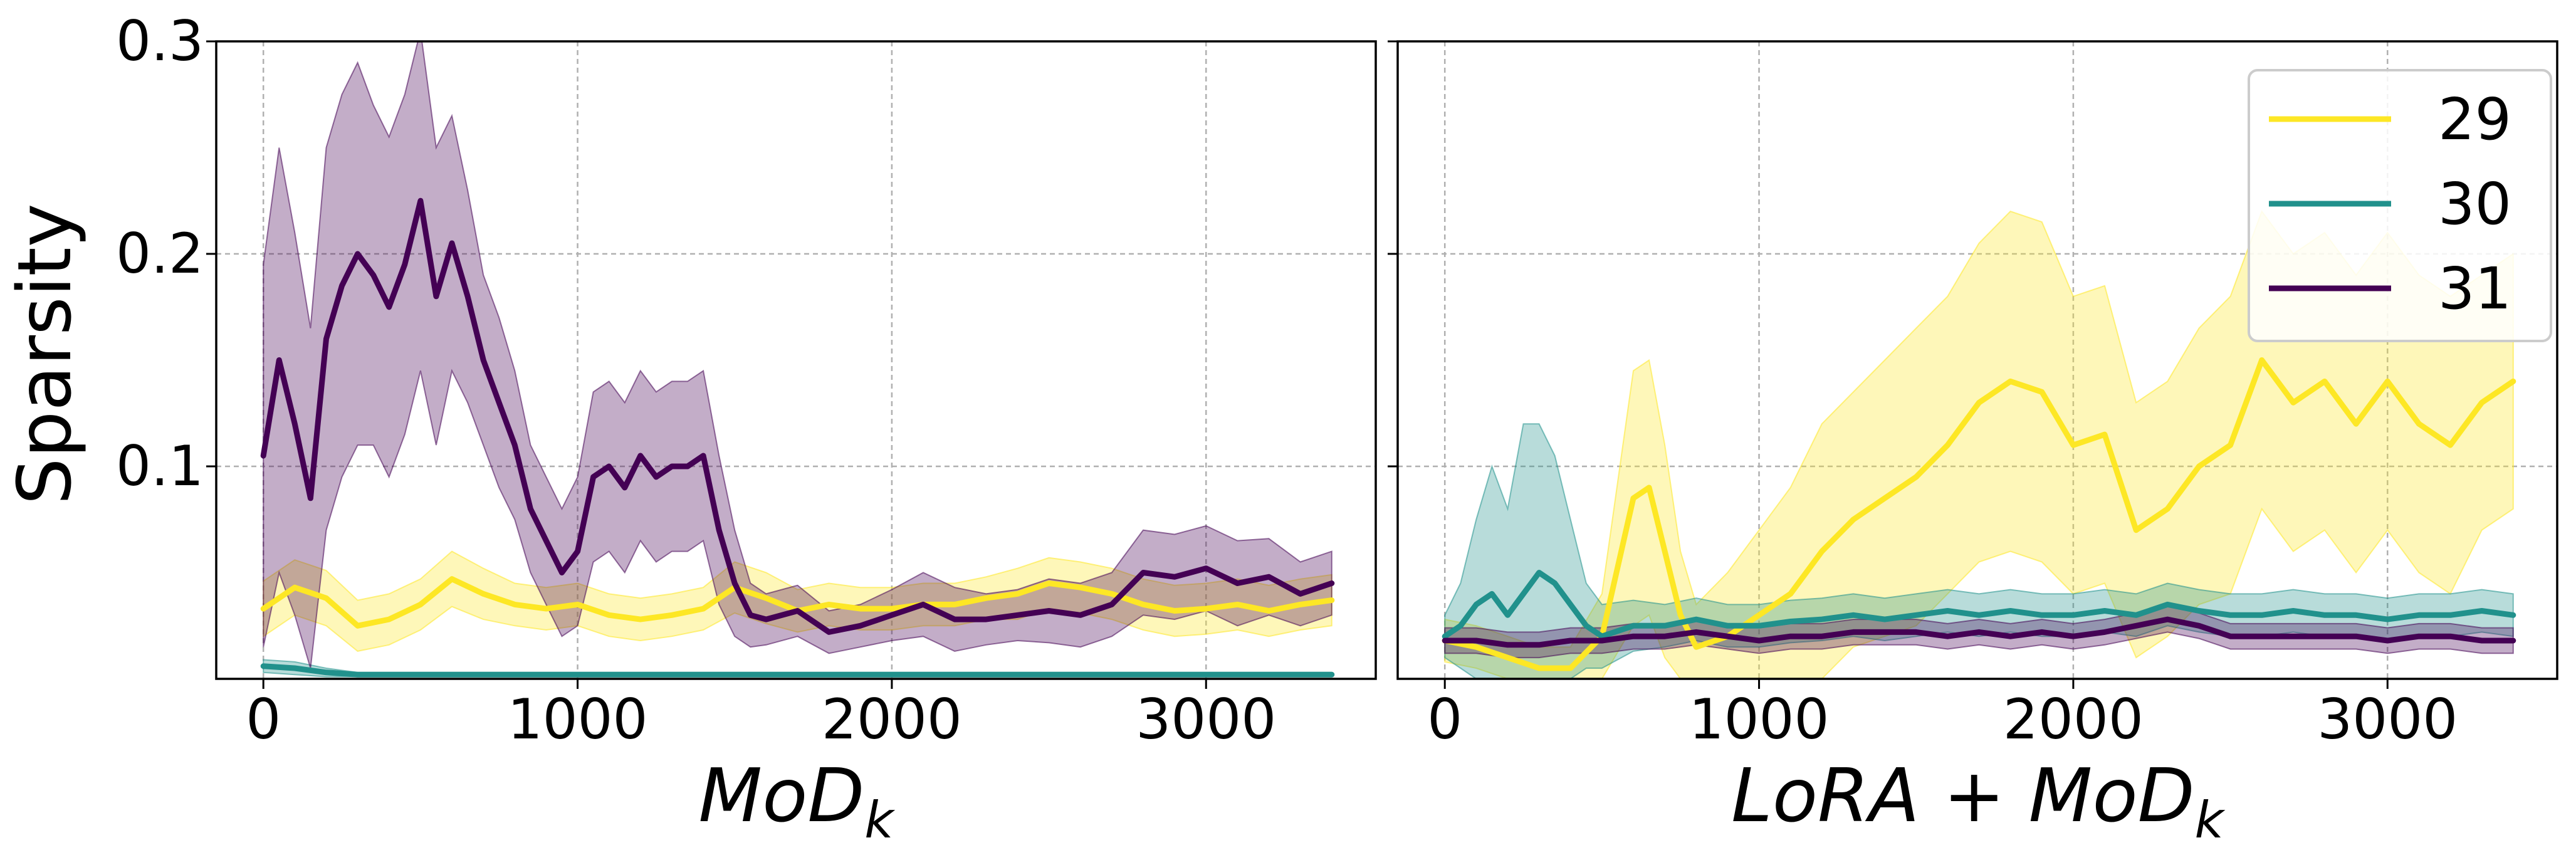 The image size is (2576, 860). I want to click on y-axis-label: Sparsity, so click(44, 354).